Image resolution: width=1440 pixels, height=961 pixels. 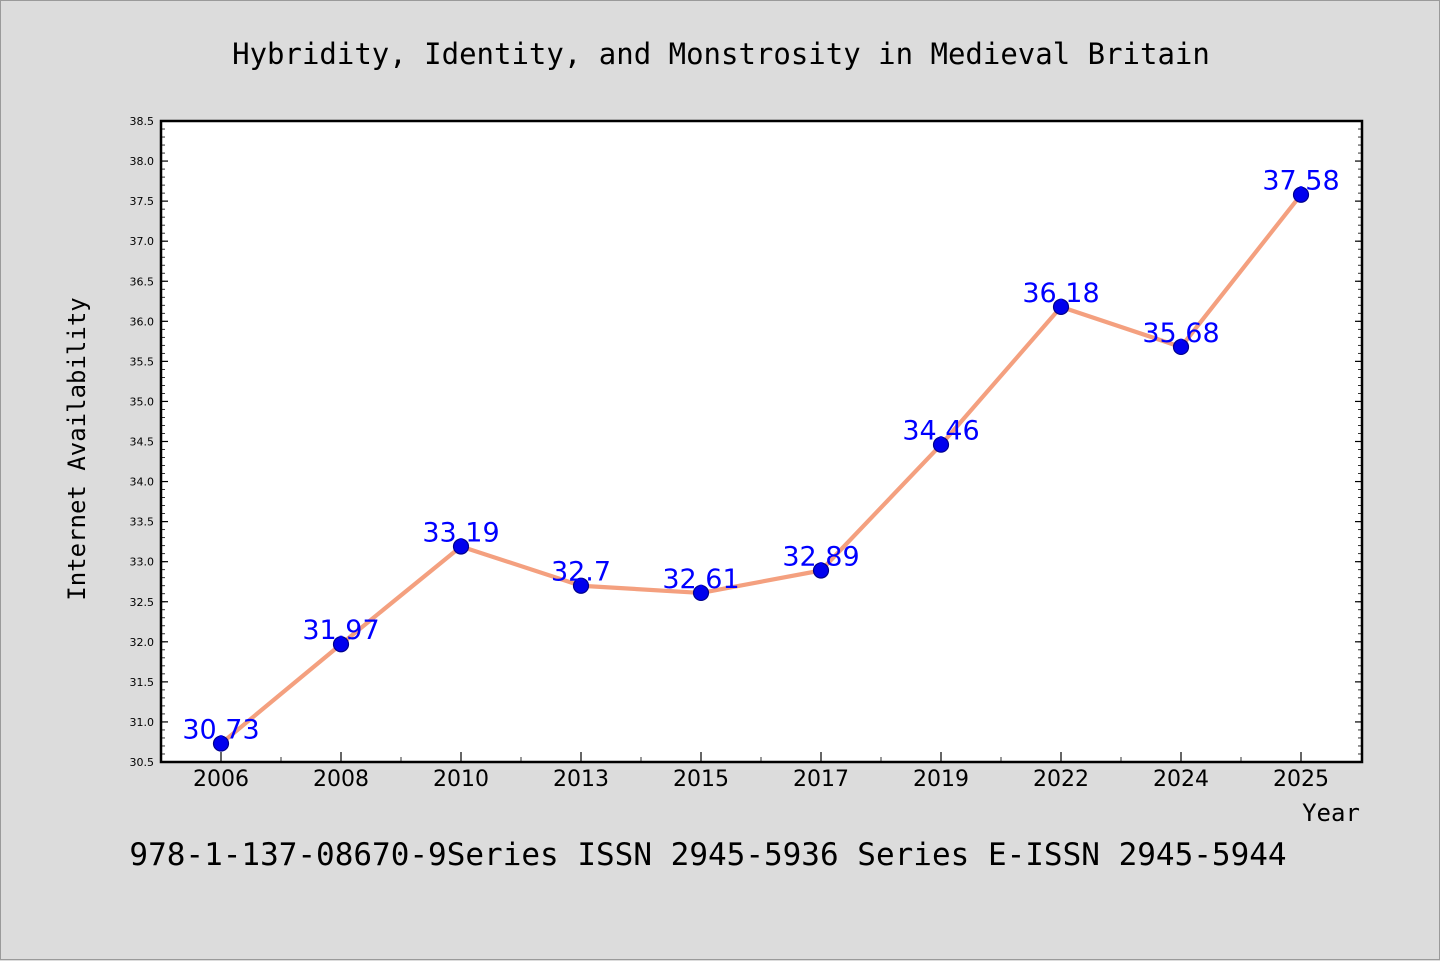 What do you see at coordinates (142, 682) in the screenshot?
I see `y-tick-label: 31.5` at bounding box center [142, 682].